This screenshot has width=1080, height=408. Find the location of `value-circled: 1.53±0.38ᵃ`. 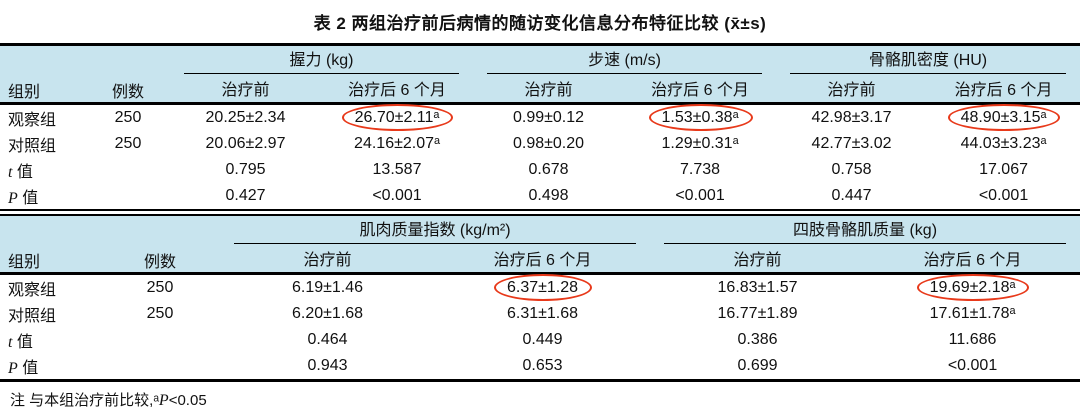

value-circled: 1.53±0.38ᵃ is located at coordinates (700, 117).